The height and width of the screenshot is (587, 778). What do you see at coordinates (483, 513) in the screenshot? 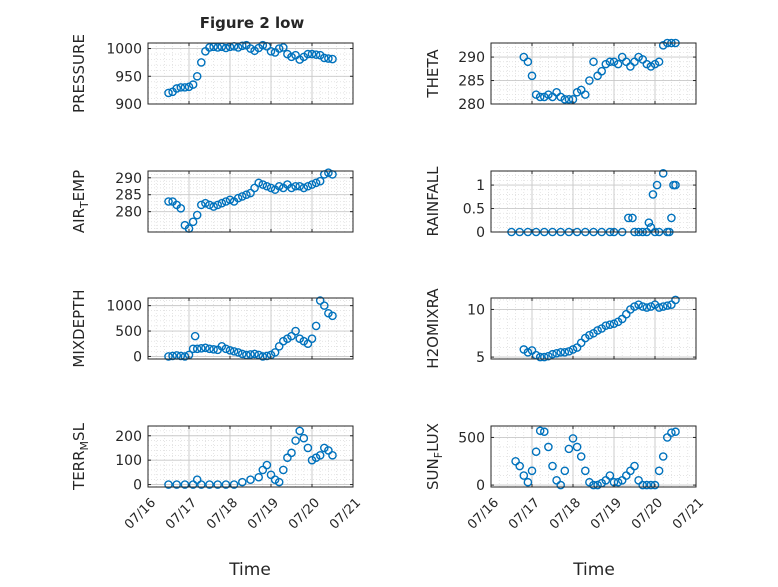
I see `x-tick-label: 07/16` at bounding box center [483, 513].